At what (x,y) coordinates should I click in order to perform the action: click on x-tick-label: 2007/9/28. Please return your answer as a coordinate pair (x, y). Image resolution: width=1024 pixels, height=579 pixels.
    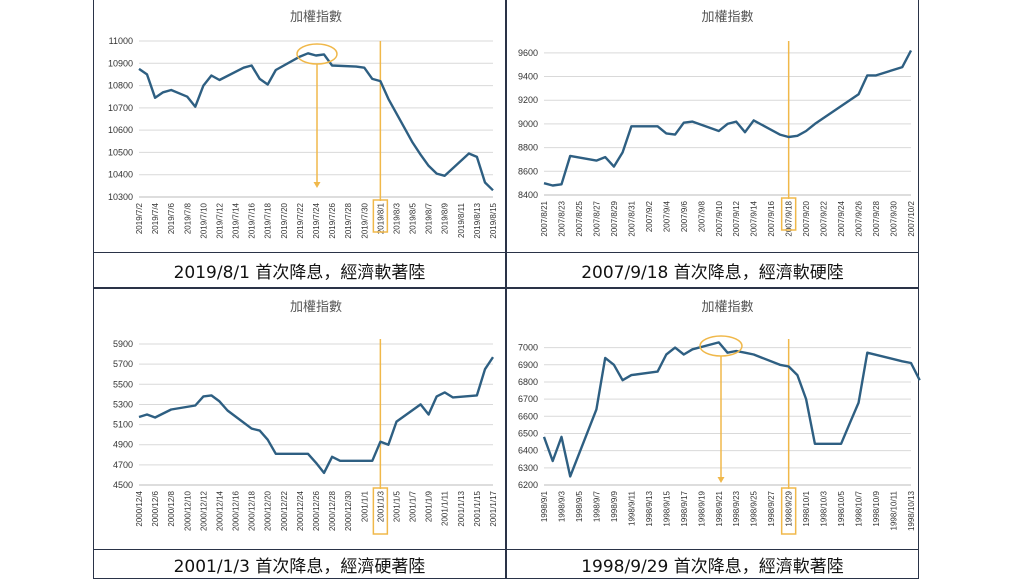
    Looking at the image, I should click on (876, 218).